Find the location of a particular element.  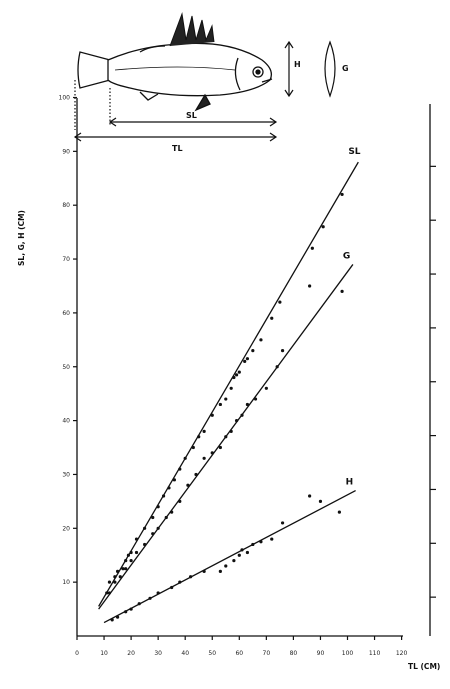

fish-illustration-icon is located at coordinates (175, 62).